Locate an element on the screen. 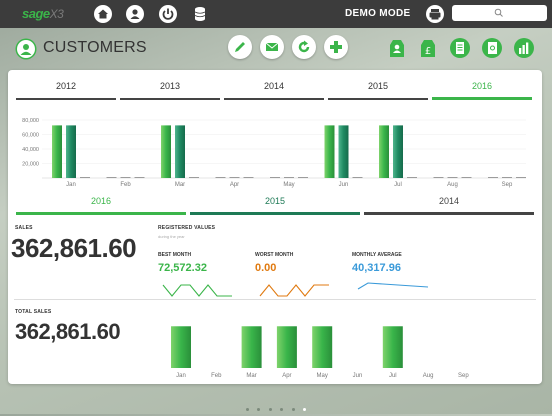 Image resolution: width=552 pixels, height=416 pixels. worst-month-sparkline is located at coordinates (294, 290).